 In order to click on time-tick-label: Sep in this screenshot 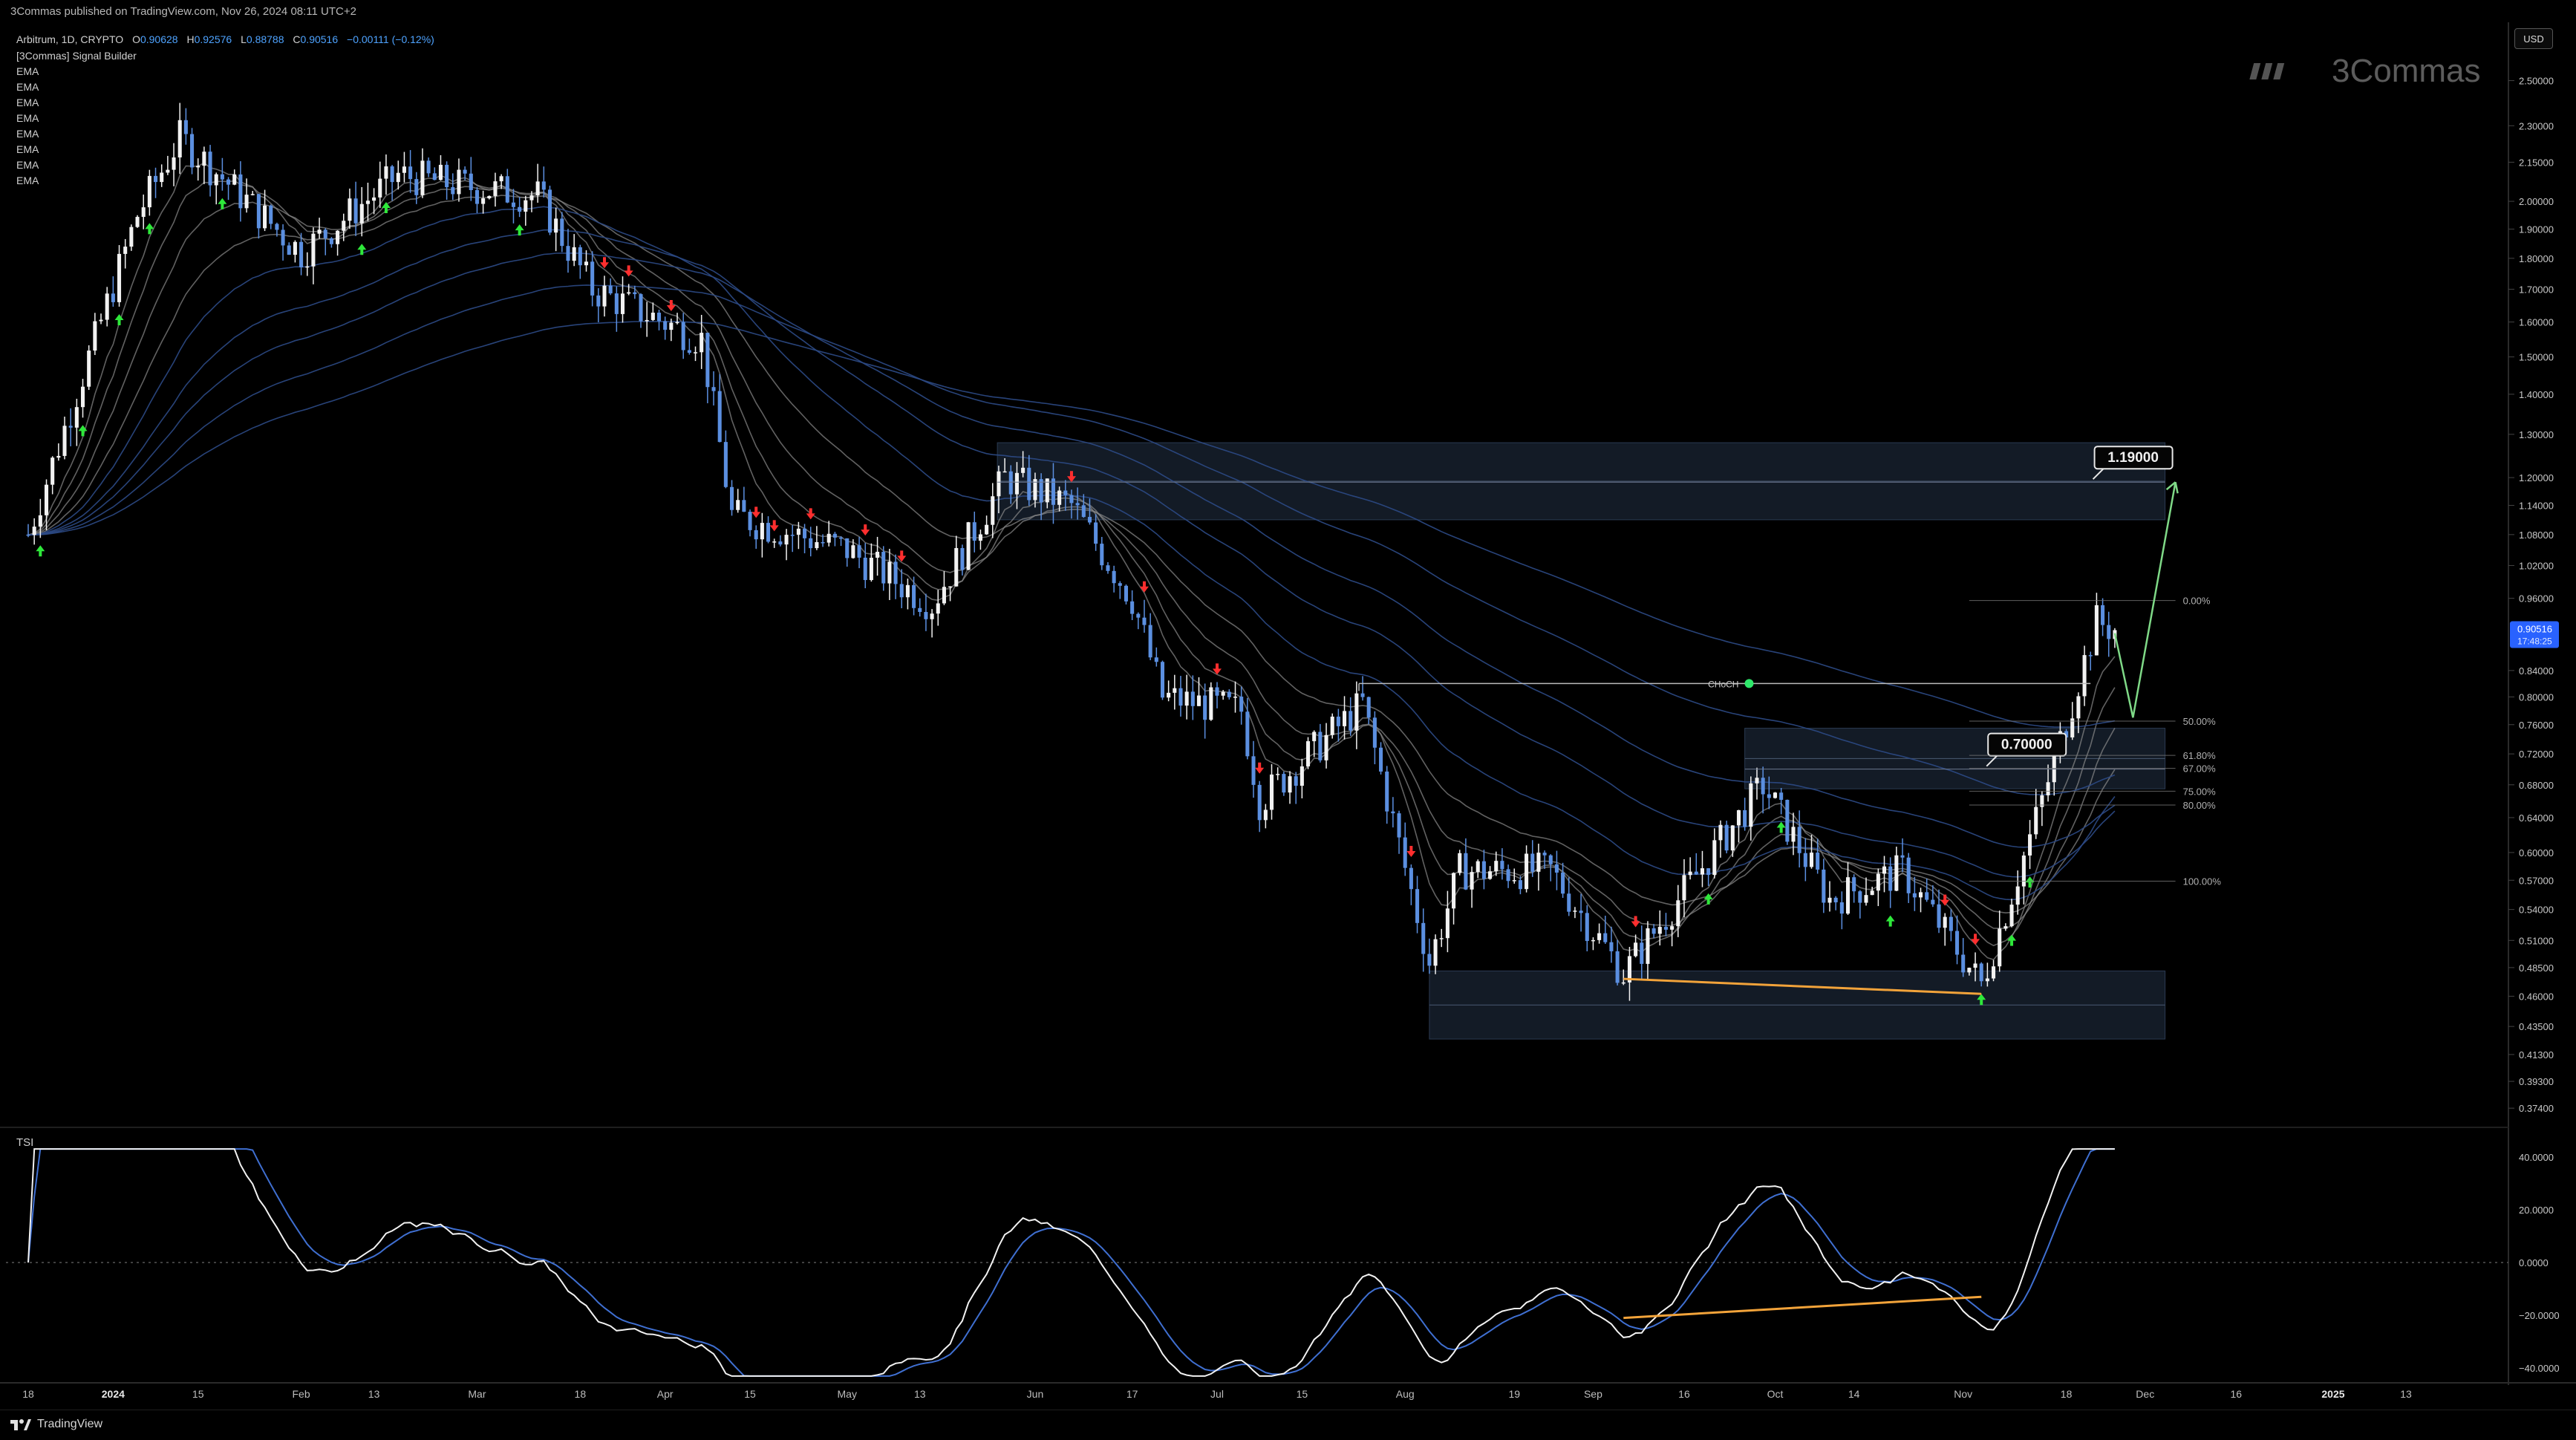, I will do `click(1593, 1394)`.